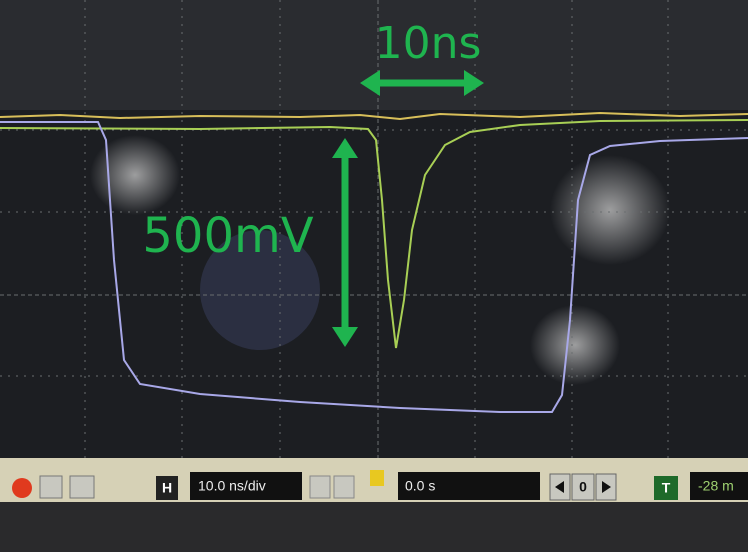 The height and width of the screenshot is (552, 748). I want to click on horizontal-label: H, so click(167, 488).